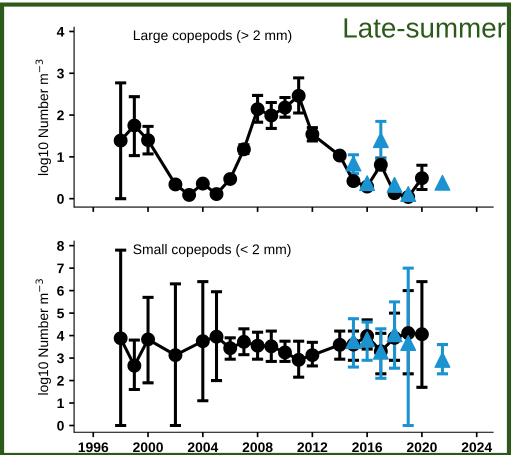 The height and width of the screenshot is (455, 511). What do you see at coordinates (203, 447) in the screenshot?
I see `x-tick-label: 2004` at bounding box center [203, 447].